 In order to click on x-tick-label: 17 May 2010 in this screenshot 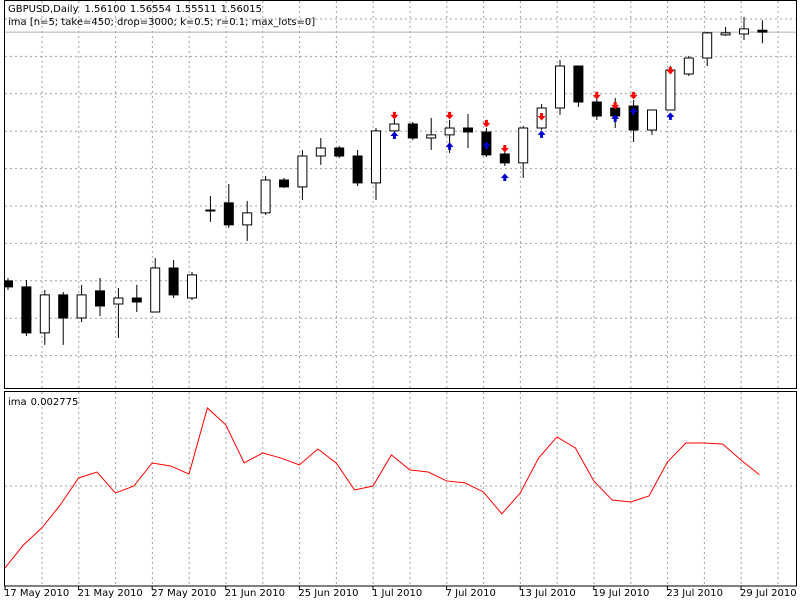, I will do `click(36, 593)`.